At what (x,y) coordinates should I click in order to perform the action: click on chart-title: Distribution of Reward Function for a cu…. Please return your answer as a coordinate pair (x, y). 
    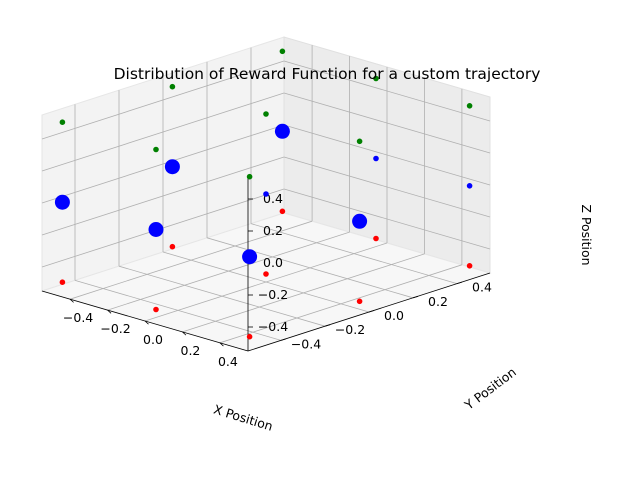
    Looking at the image, I should click on (327, 74).